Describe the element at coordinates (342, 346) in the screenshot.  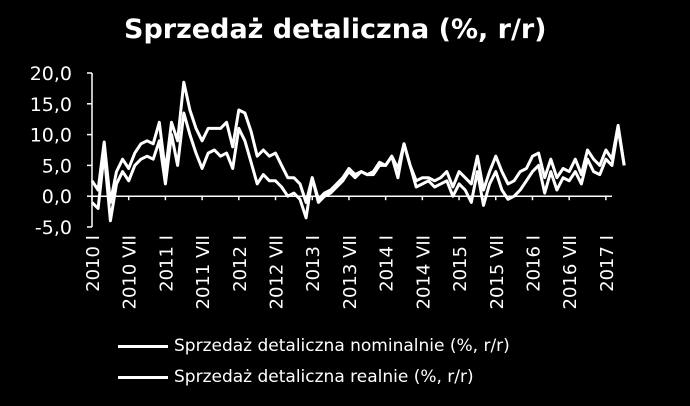
I see `legend-label-nominal: Sprzedaż detaliczna nominalnie (%, r/r)` at that location.